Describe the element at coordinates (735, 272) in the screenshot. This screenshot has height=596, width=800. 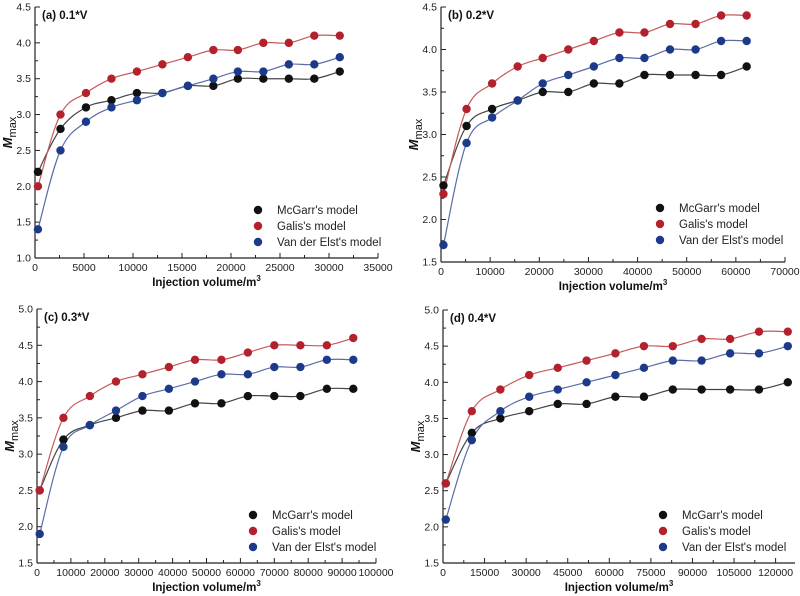
I see `x-tick-label: 60000` at that location.